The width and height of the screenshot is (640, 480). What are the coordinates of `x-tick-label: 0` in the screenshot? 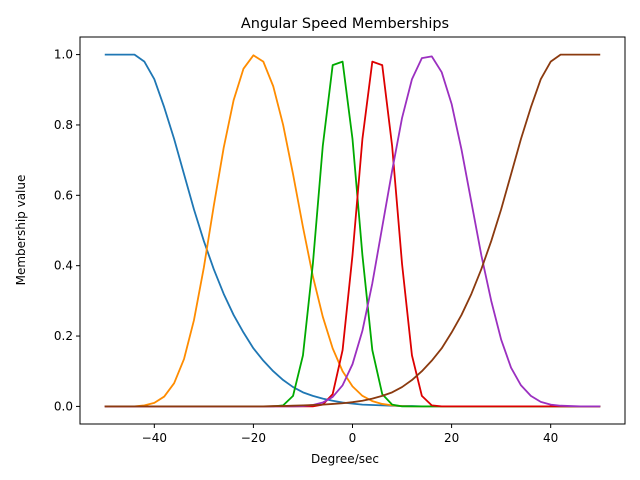 It's located at (353, 438).